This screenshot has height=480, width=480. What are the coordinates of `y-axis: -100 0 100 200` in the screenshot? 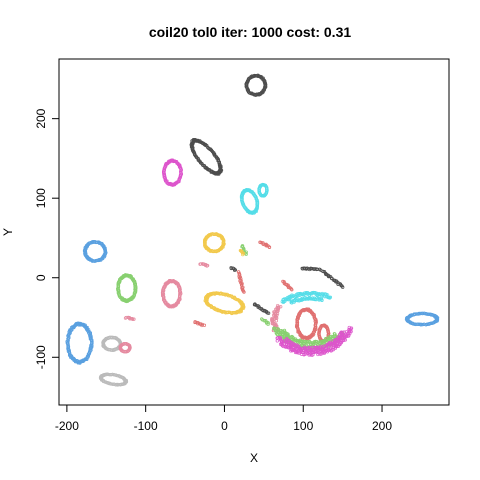 It's located at (47, 238).